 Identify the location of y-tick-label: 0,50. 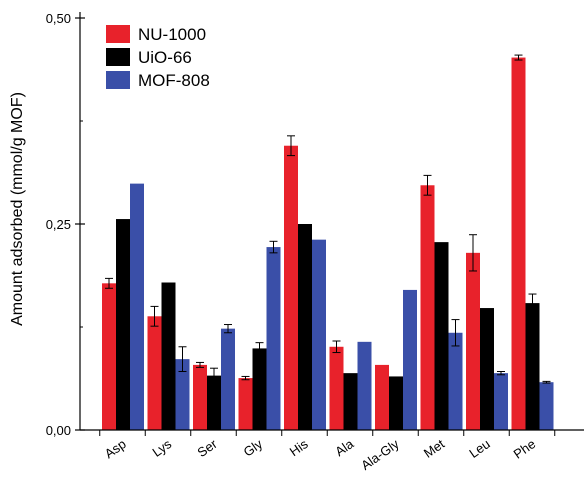
(58, 18).